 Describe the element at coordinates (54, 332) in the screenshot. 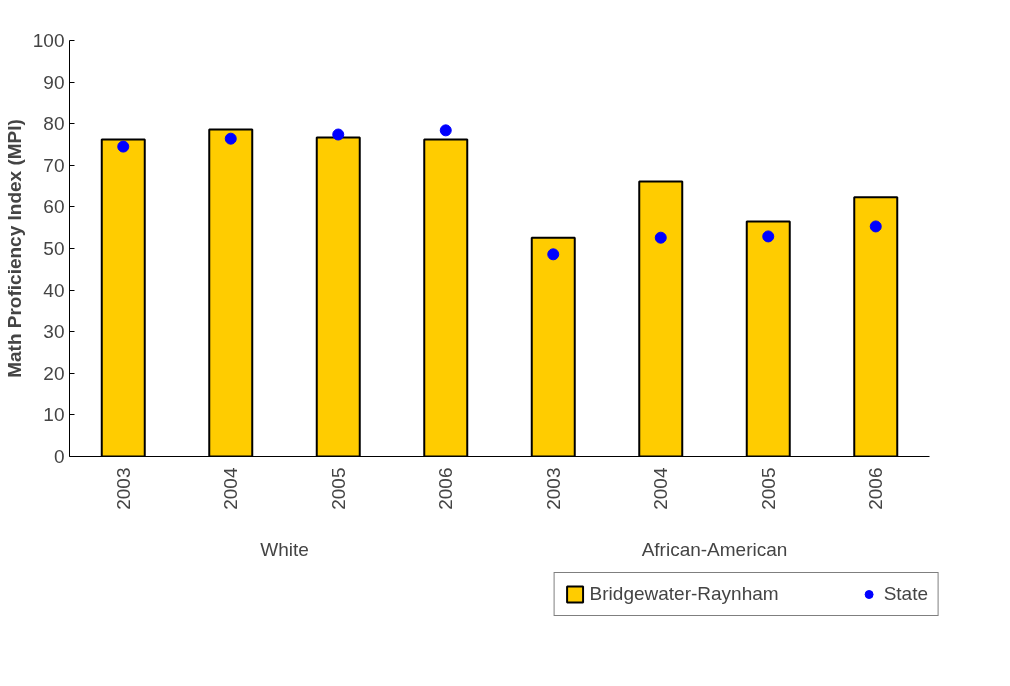

I see `y-tick-label: 30` at that location.